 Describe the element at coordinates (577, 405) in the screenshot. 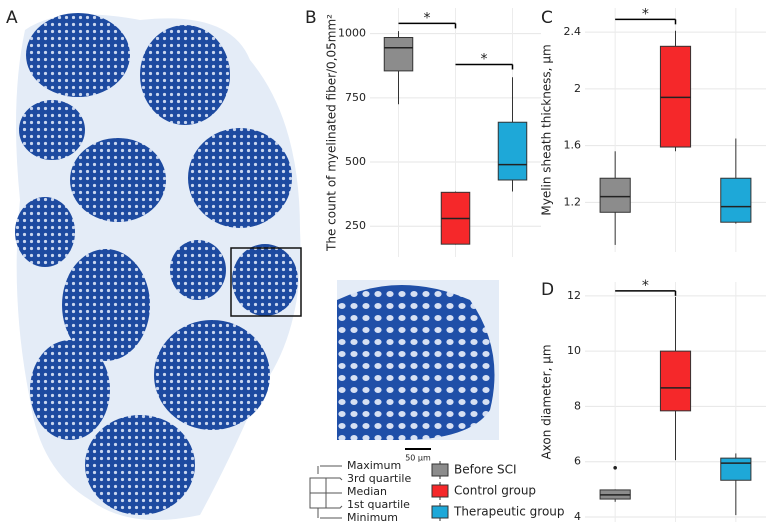

I see `y-tick-label: 8` at that location.